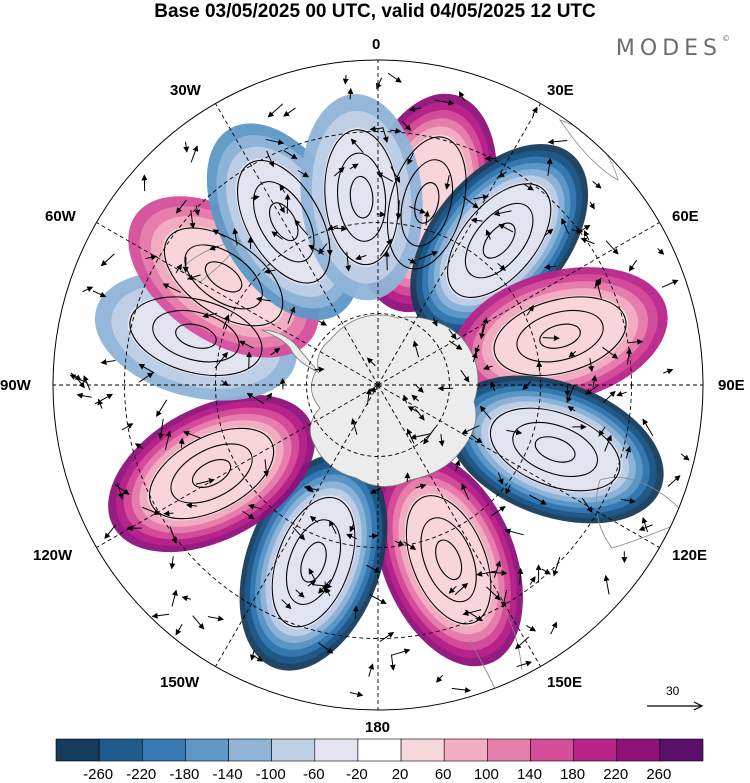 This screenshot has height=783, width=750. What do you see at coordinates (643, 513) in the screenshot?
I see `australia-coast` at bounding box center [643, 513].